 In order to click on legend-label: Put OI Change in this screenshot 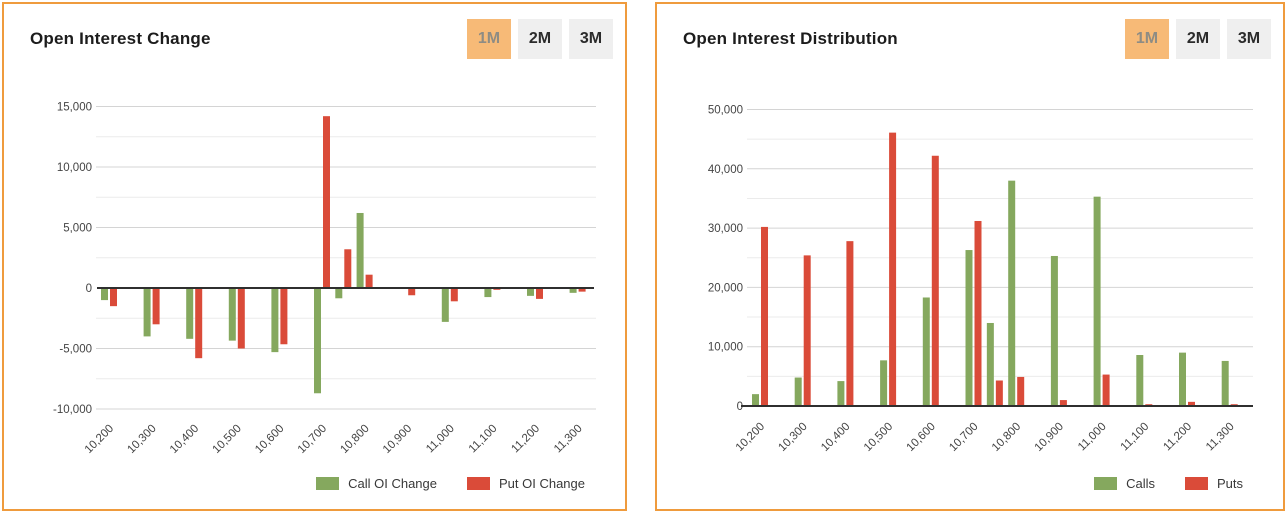, I will do `click(542, 483)`.